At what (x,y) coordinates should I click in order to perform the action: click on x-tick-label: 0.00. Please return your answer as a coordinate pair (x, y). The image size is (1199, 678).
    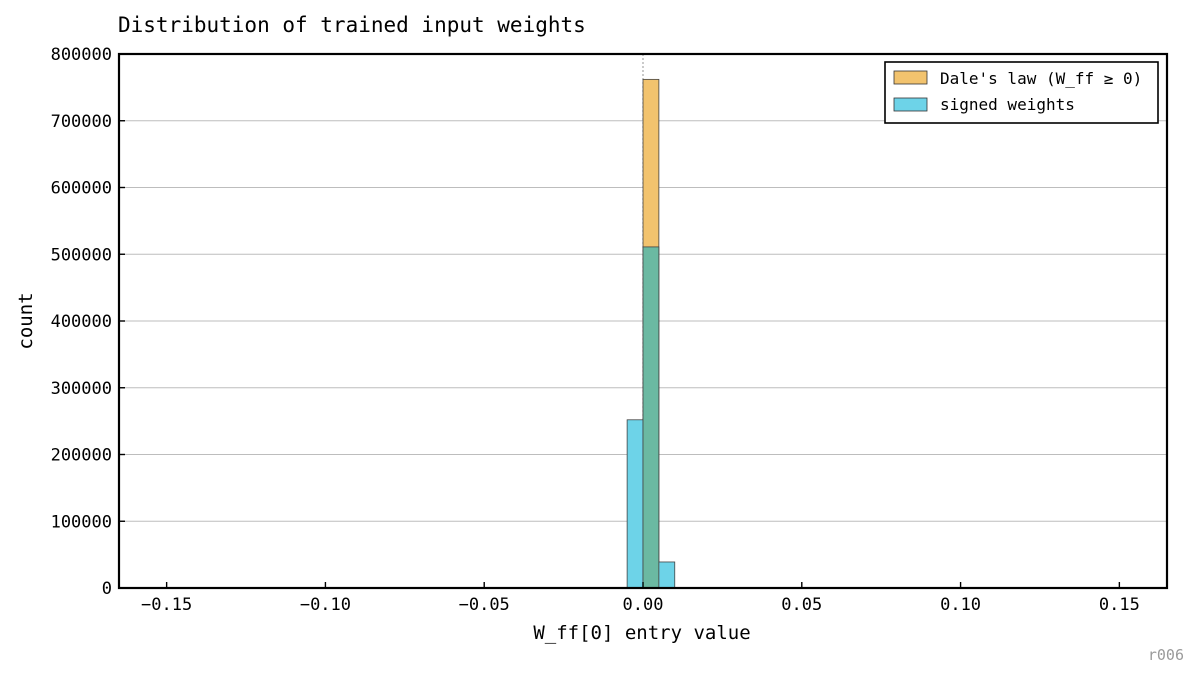
    Looking at the image, I should click on (643, 605).